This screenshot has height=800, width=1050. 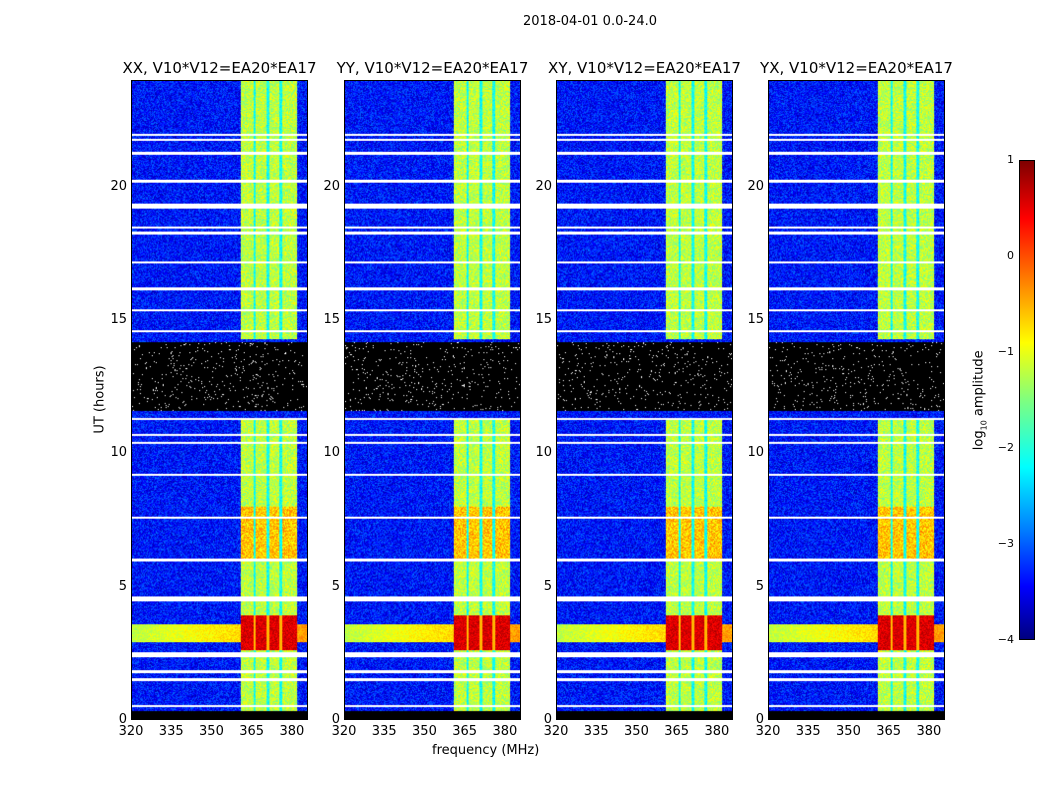 I want to click on colorbar-tick-label: −1, so click(x=1005, y=351).